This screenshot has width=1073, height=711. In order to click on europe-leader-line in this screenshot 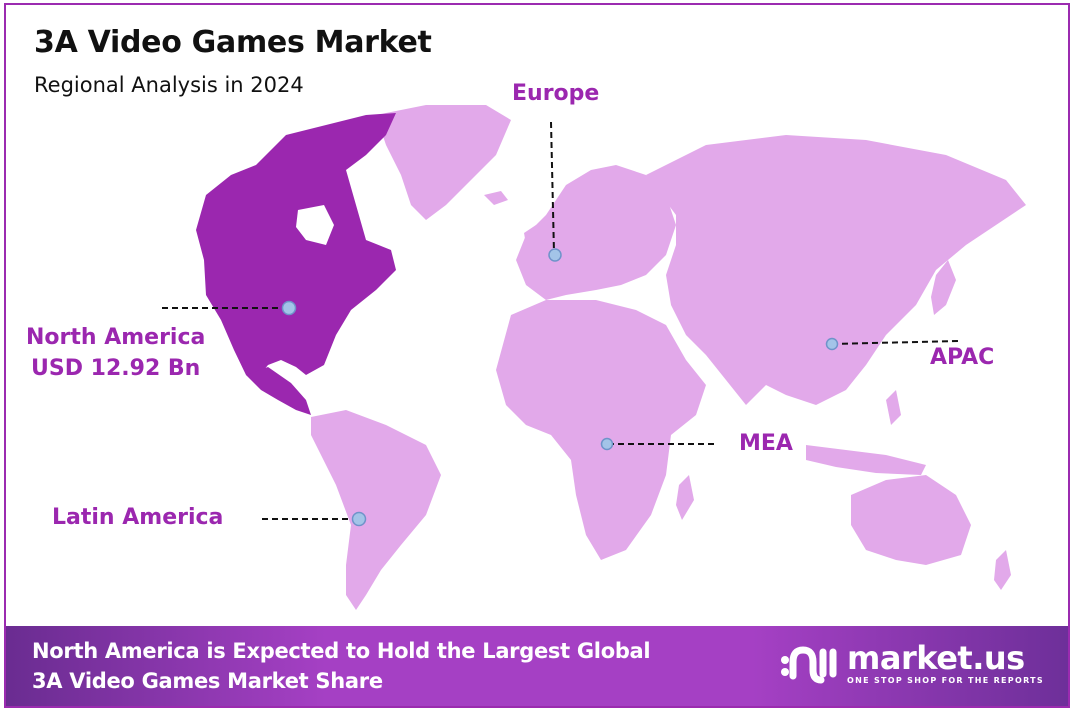, I will do `click(552, 187)`.